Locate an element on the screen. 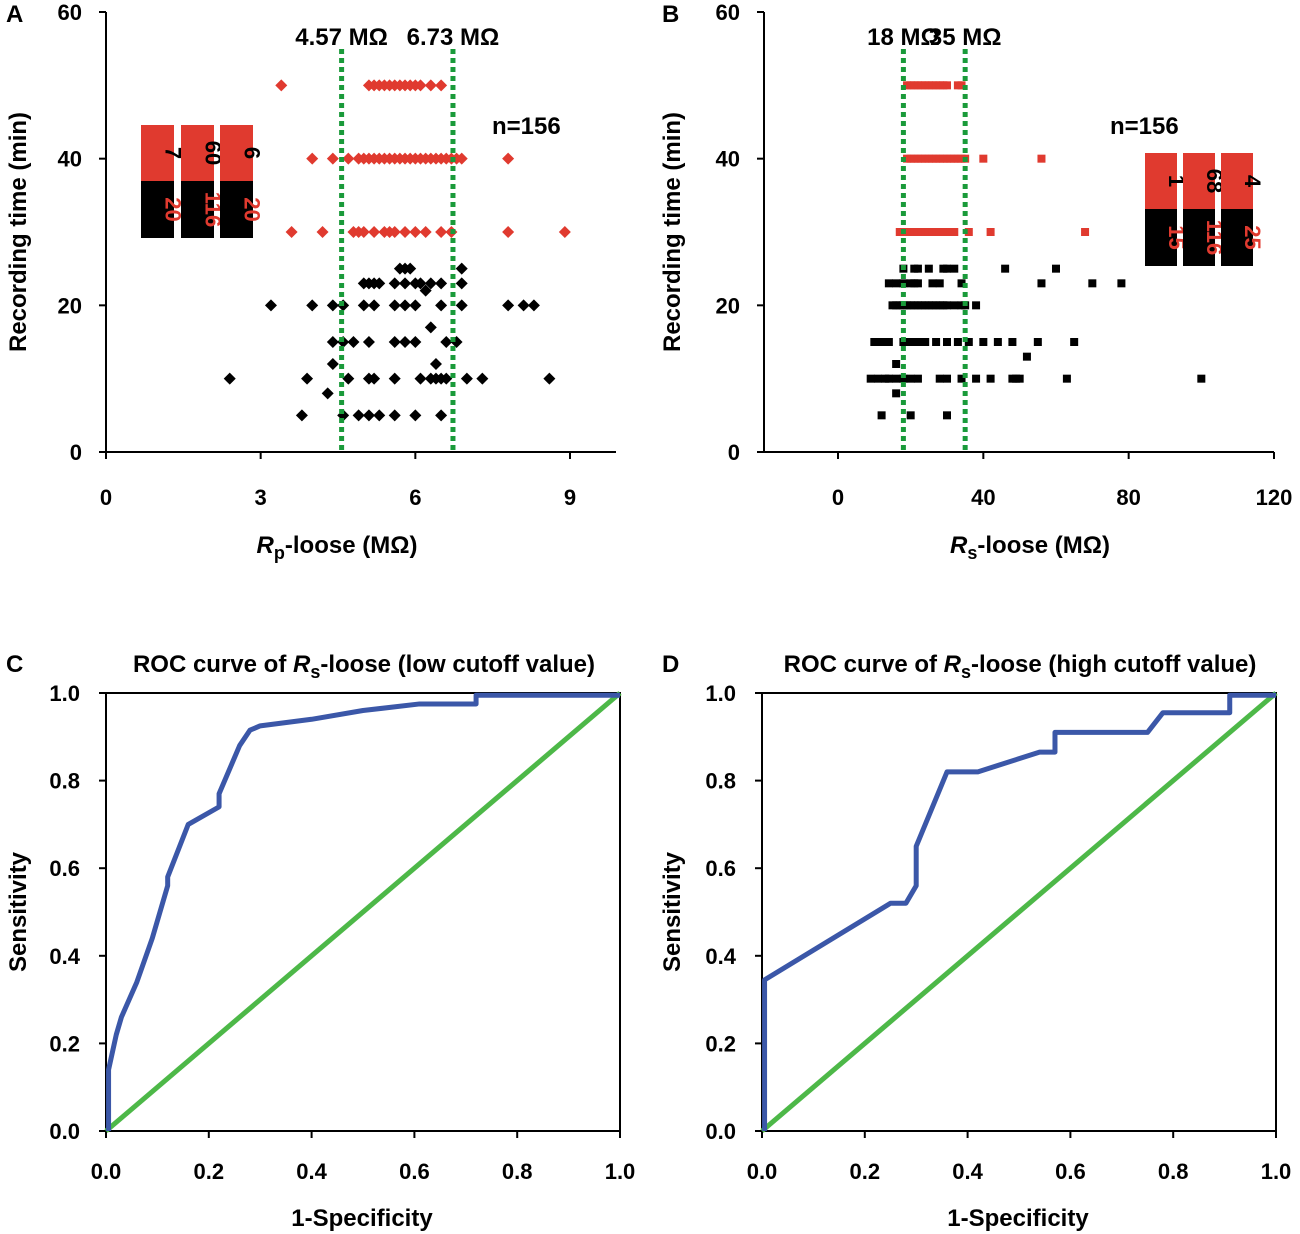  panel-b-points is located at coordinates (1036, 250).